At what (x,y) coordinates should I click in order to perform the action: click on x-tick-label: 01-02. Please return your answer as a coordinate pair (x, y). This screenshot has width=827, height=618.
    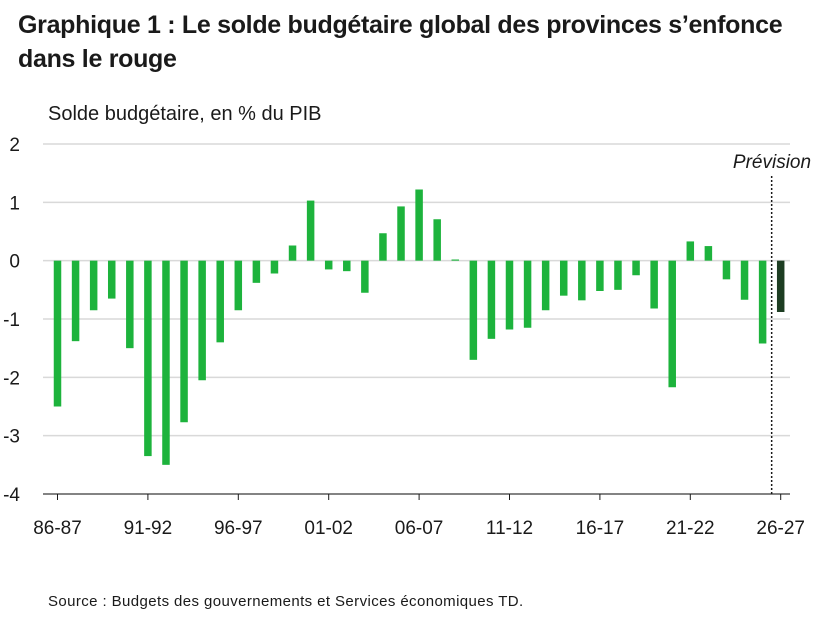
    Looking at the image, I should click on (328, 528).